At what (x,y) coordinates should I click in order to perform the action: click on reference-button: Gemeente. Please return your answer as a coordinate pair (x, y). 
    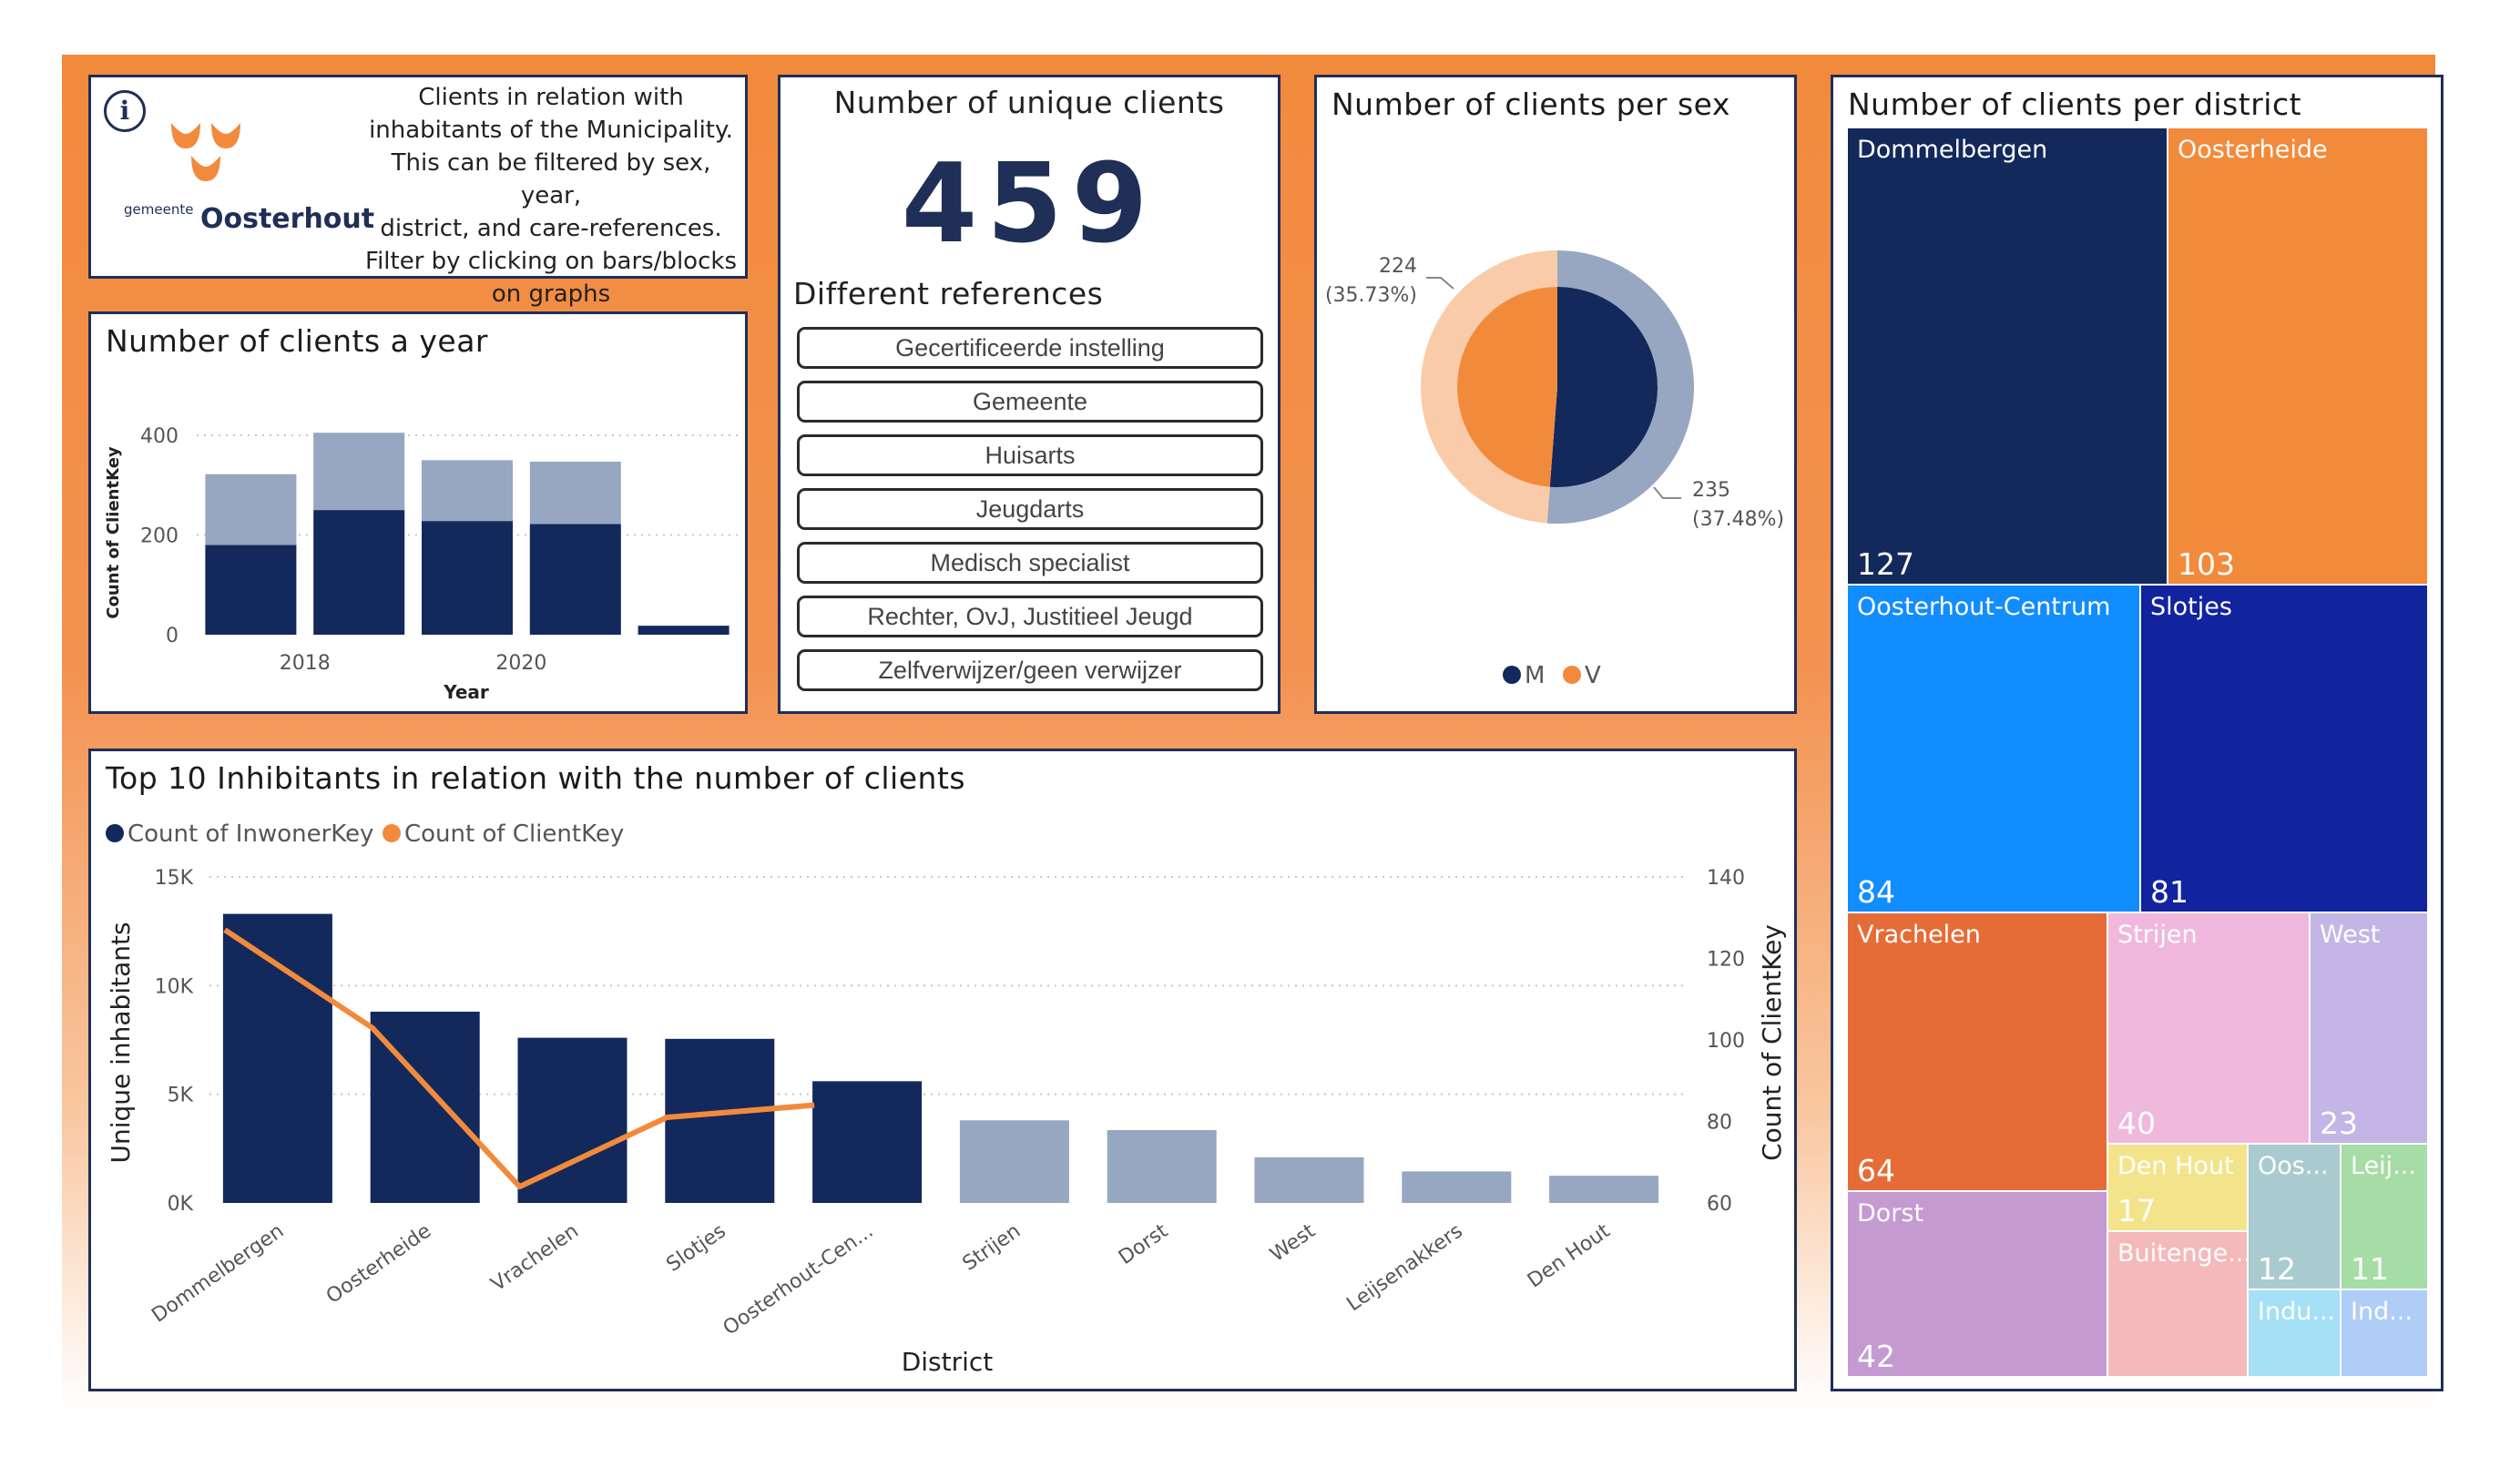
    Looking at the image, I should click on (1030, 402).